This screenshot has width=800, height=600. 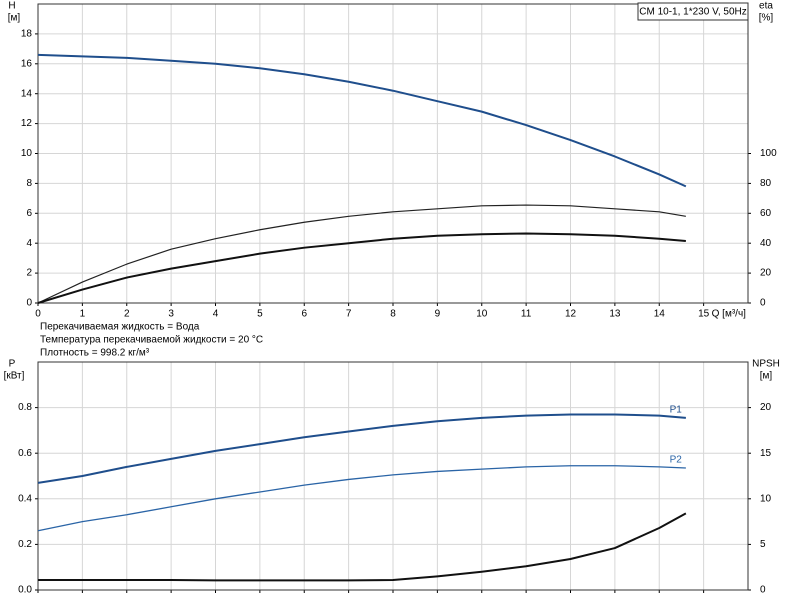 I want to click on x-tick-label: 4, so click(x=216, y=314).